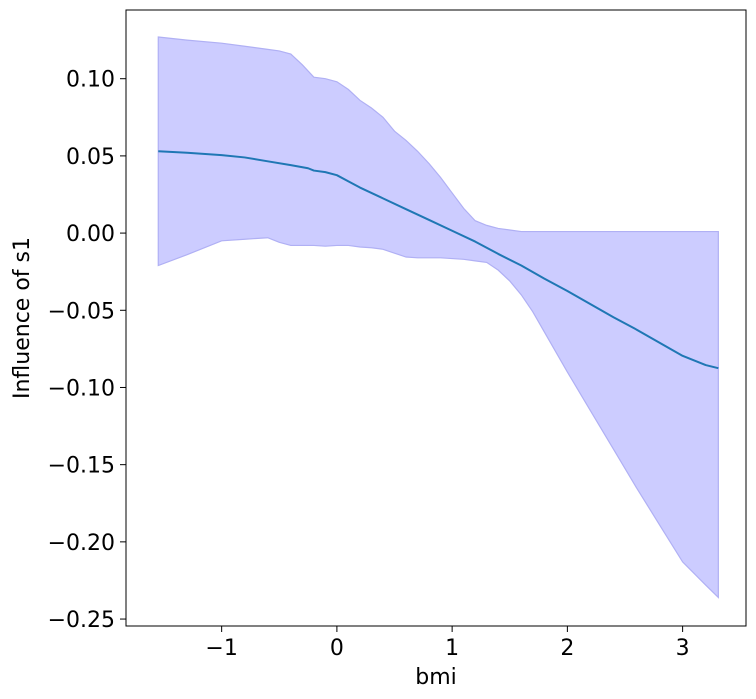  What do you see at coordinates (337, 648) in the screenshot?
I see `x-tick-label: 0` at bounding box center [337, 648].